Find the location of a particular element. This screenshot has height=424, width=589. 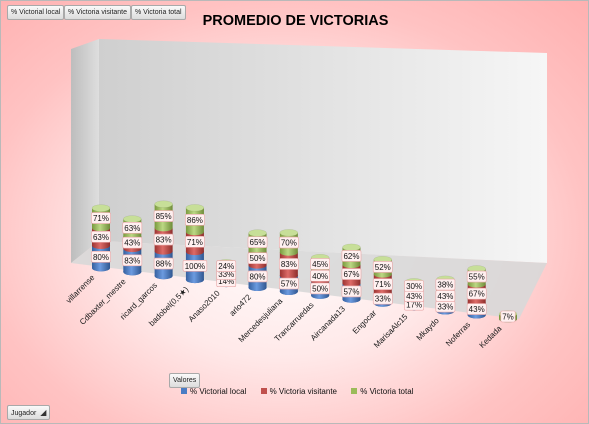

data-label: 70% is located at coordinates (289, 243).